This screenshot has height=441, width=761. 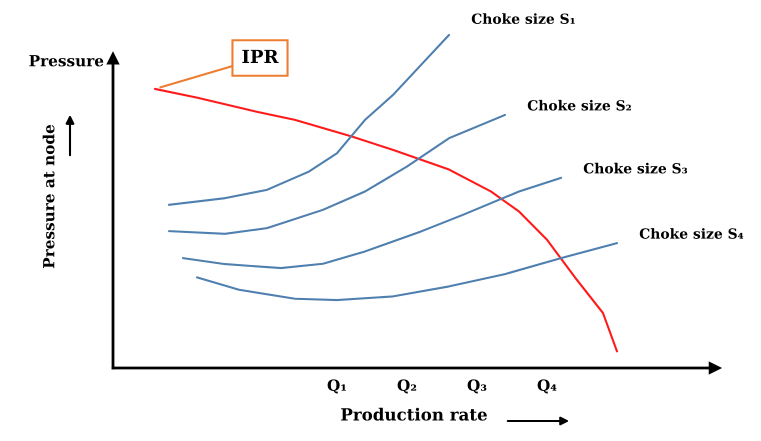 What do you see at coordinates (547, 386) in the screenshot?
I see `x-tick-label: Q₄` at bounding box center [547, 386].